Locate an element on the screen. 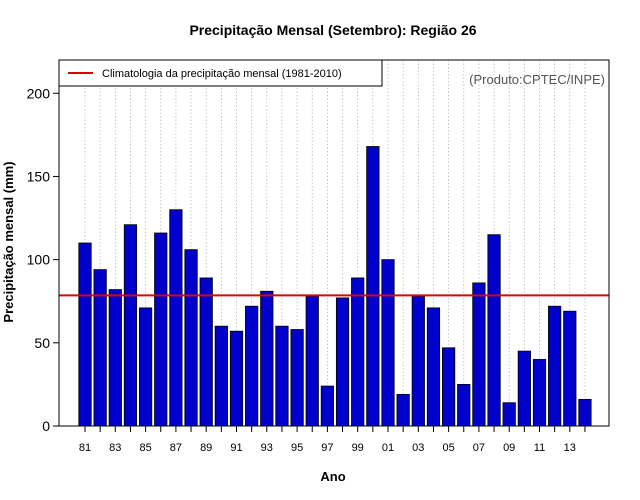 The image size is (640, 500). credit-annotation: (Produto:CPTEC/INPE) is located at coordinates (537, 79).